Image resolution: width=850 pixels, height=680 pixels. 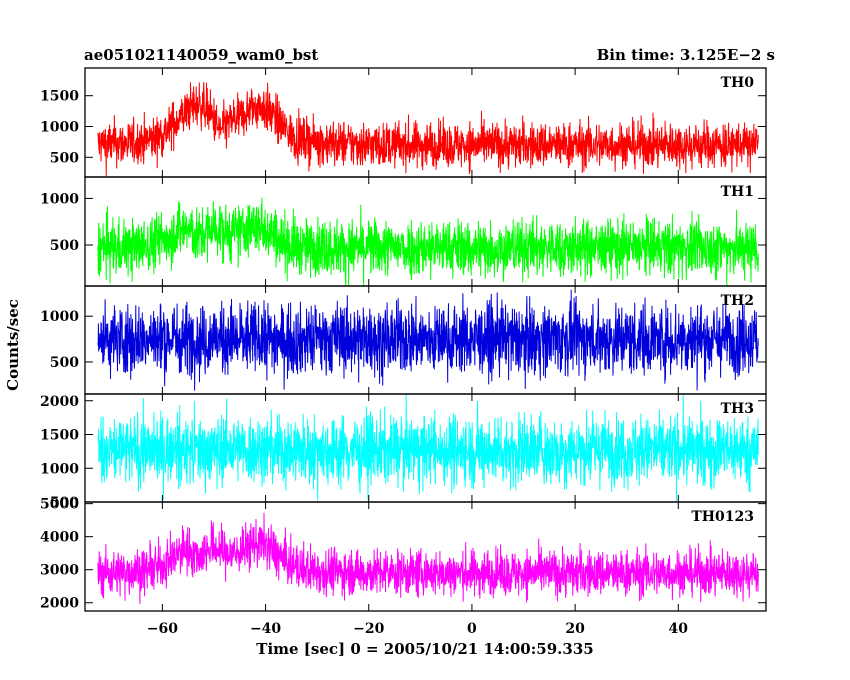 What do you see at coordinates (59, 538) in the screenshot?
I see `y-tick-label: 4000` at bounding box center [59, 538].